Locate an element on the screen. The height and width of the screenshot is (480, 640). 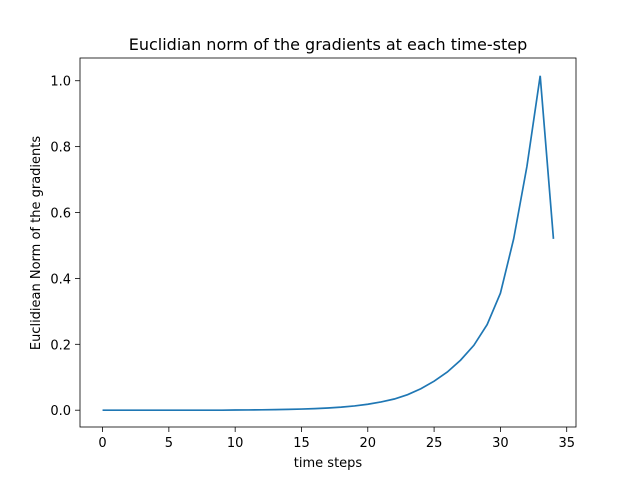
x-tick-label: 10 is located at coordinates (235, 443).